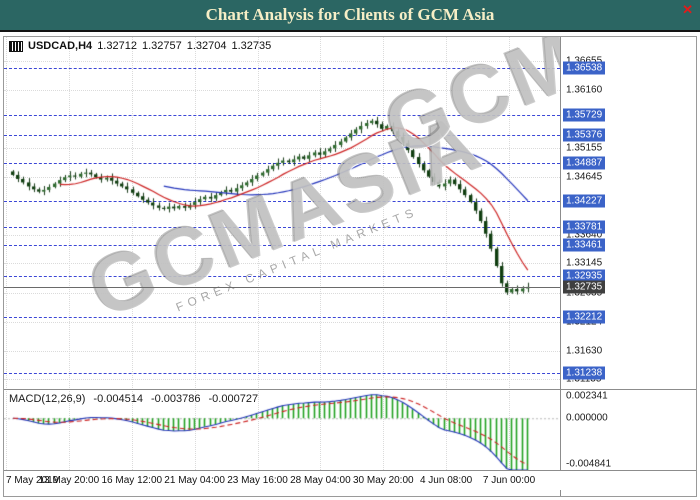  Describe the element at coordinates (69, 480) in the screenshot. I see `time-axis-label: 13 May 20:00` at that location.